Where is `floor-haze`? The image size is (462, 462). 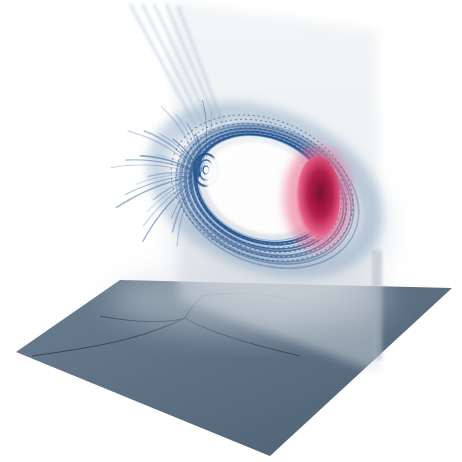
floor-haze is located at coordinates (250, 300).